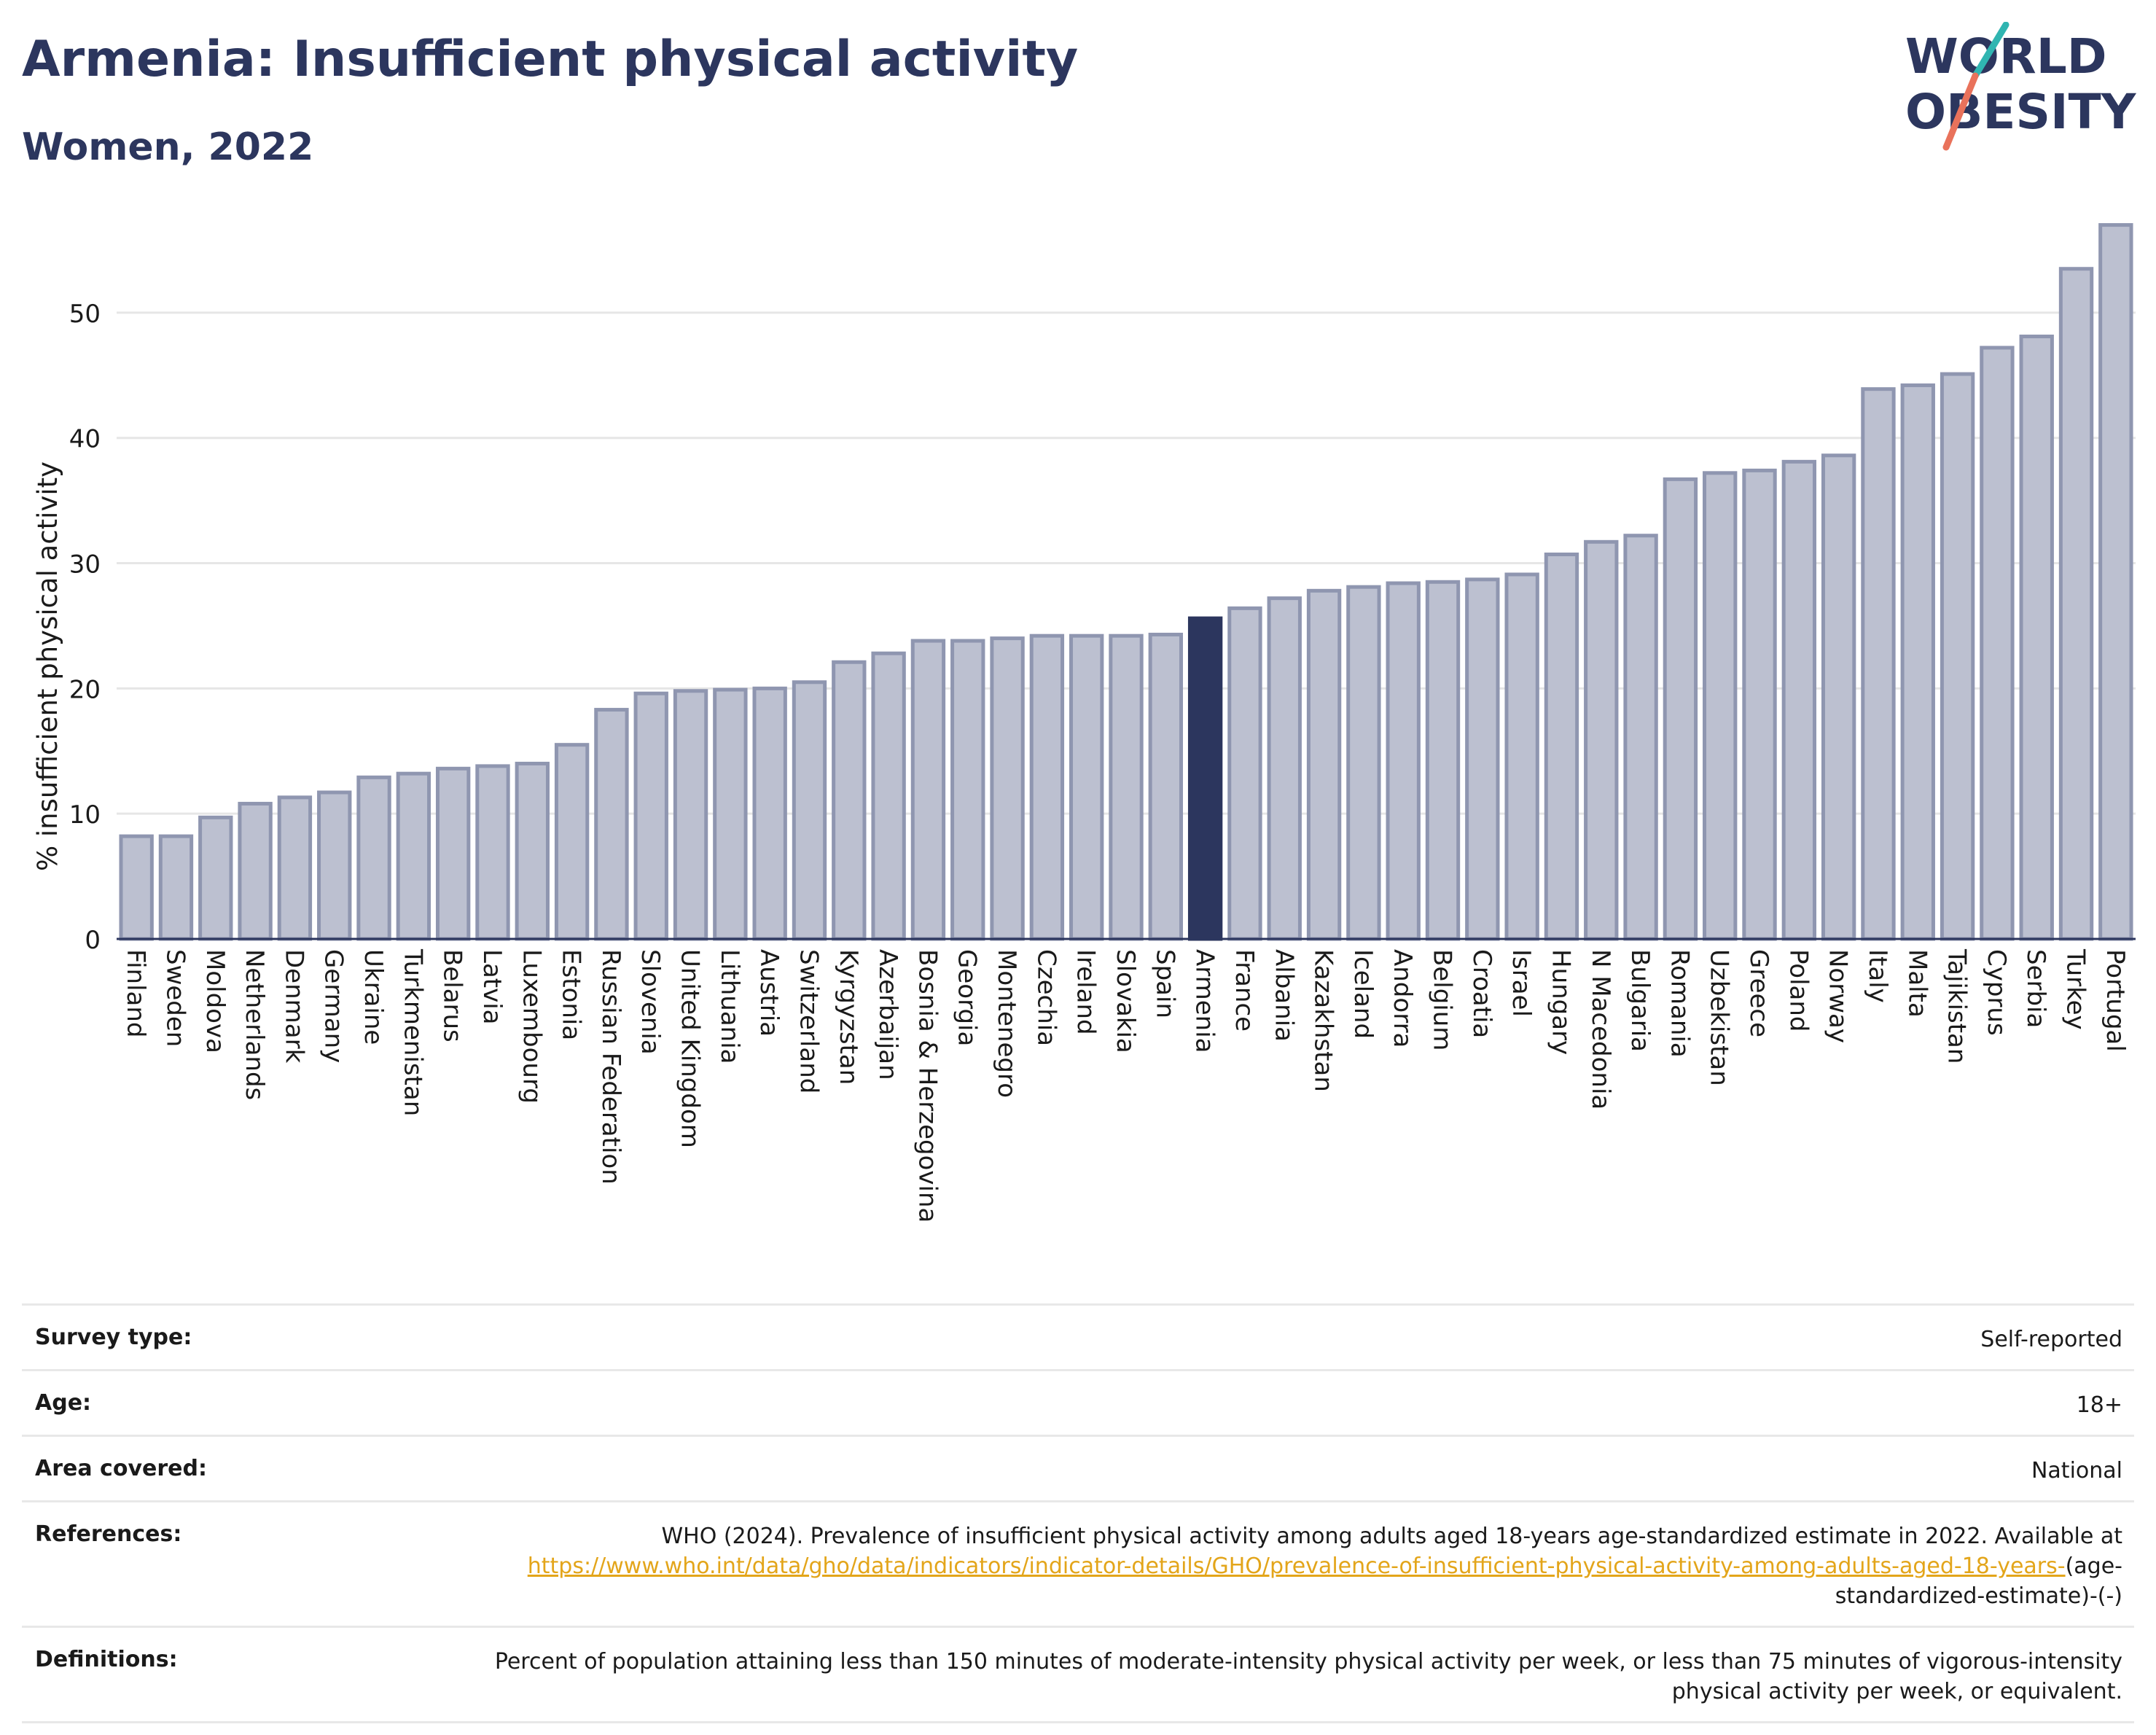  What do you see at coordinates (492, 987) in the screenshot?
I see `x-tick-label: Latvia` at bounding box center [492, 987].